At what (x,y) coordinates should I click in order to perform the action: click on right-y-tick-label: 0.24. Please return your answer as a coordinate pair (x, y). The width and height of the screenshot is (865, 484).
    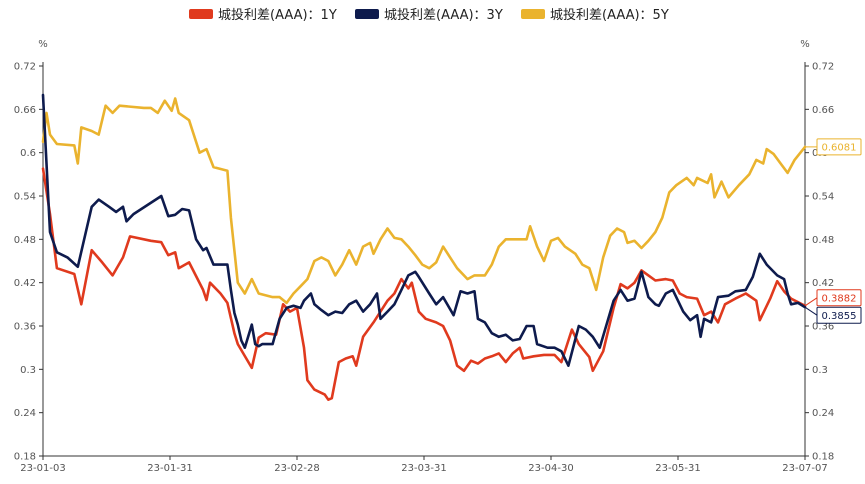
    Looking at the image, I should click on (823, 413).